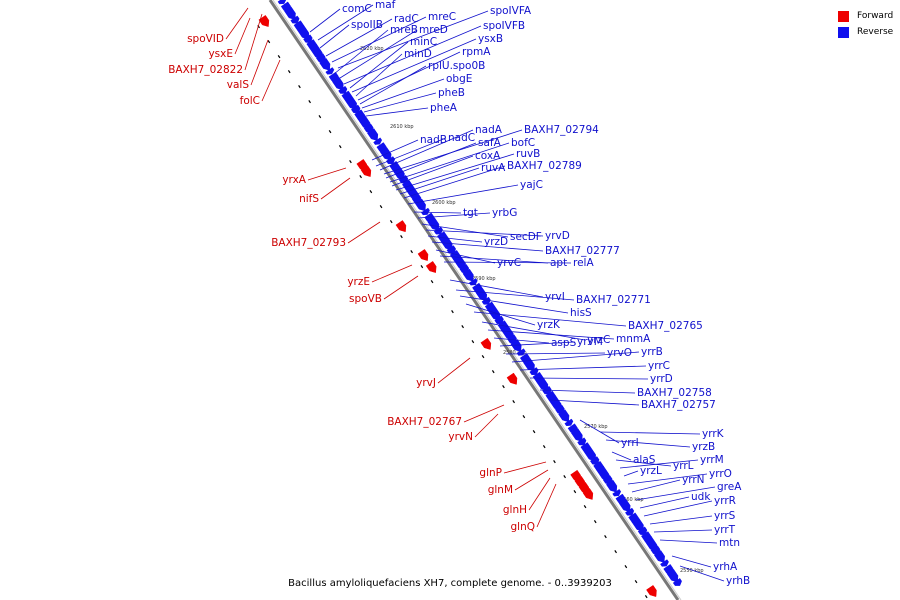  What do you see at coordinates (500, 490) in the screenshot?
I see `forward-gene-label: glnM` at bounding box center [500, 490].